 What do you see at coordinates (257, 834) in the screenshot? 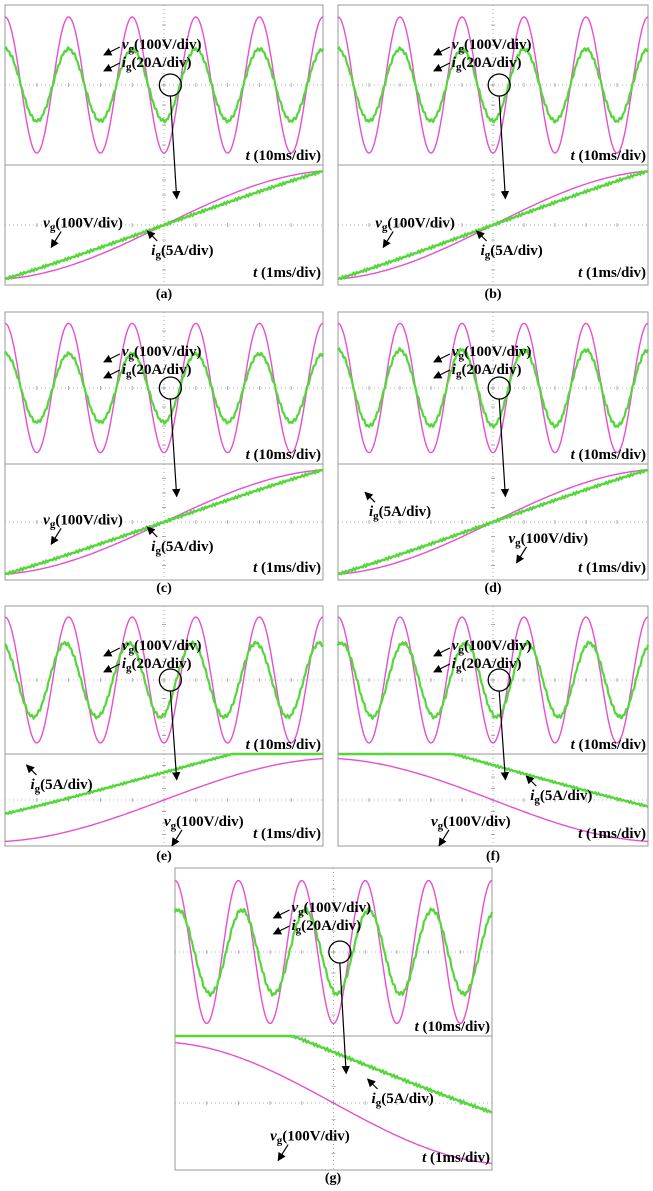
I see `panel-e-time-bottom-symbol: t` at bounding box center [257, 834].